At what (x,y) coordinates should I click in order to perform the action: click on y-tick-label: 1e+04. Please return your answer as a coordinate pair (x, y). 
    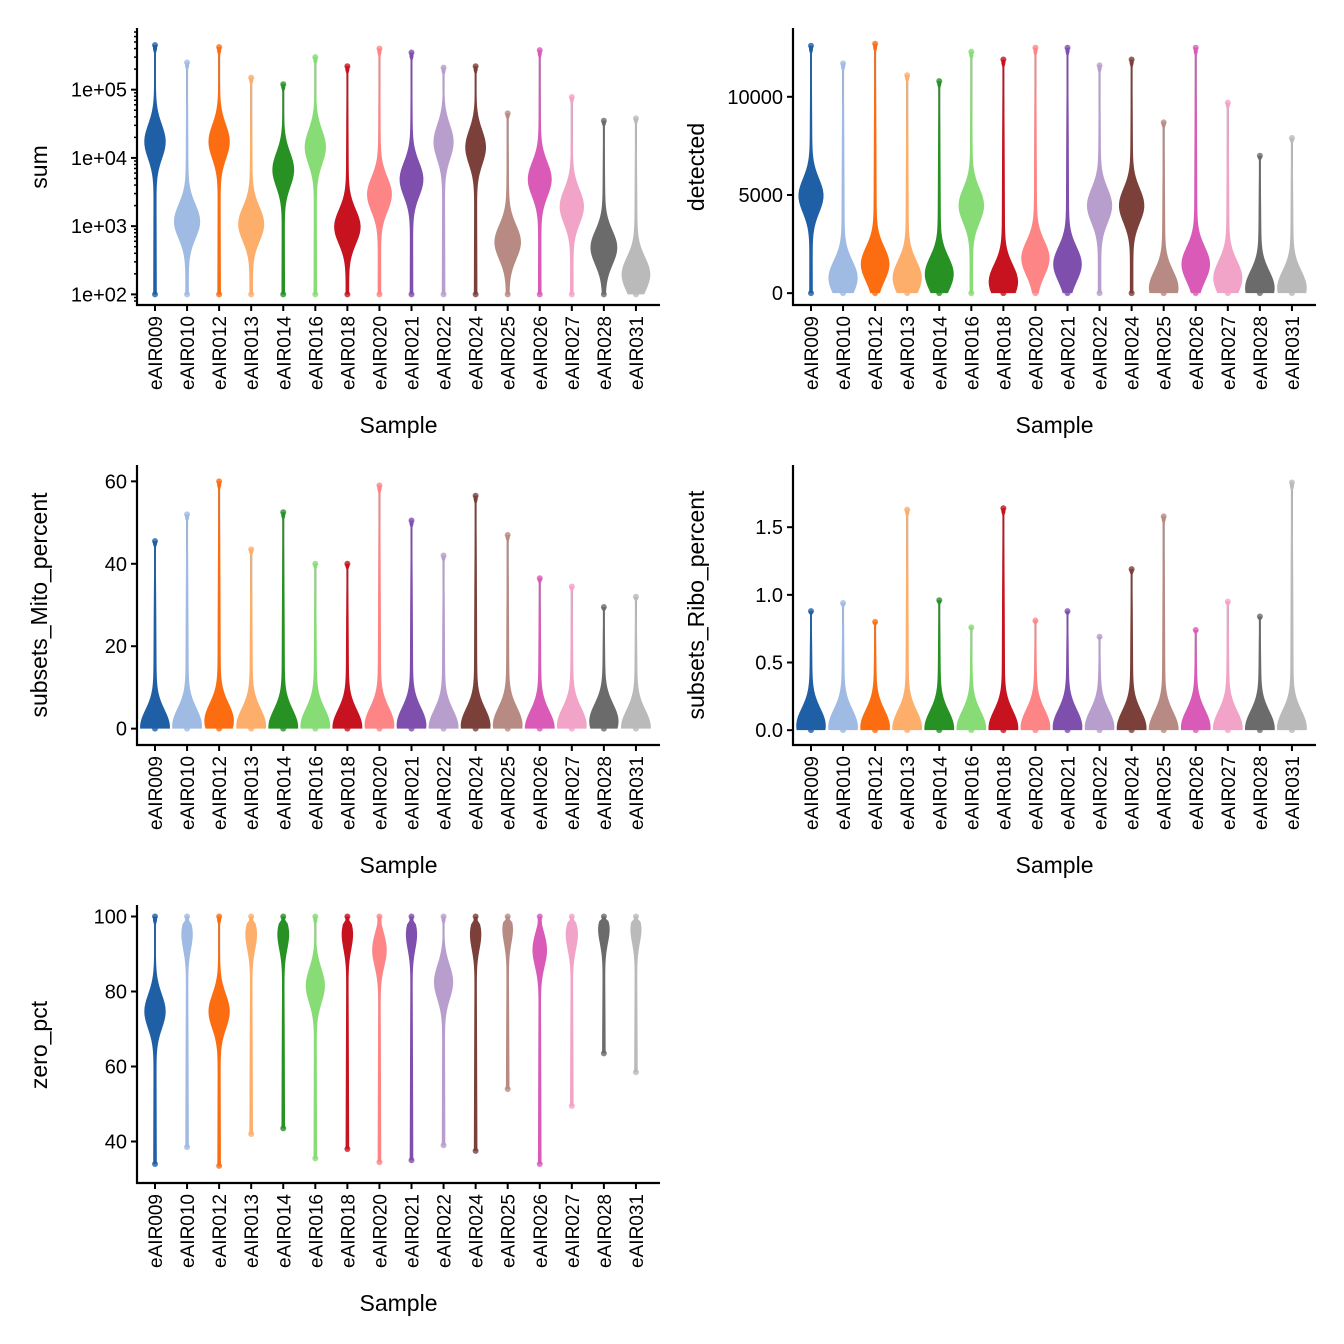
    Looking at the image, I should click on (99, 159).